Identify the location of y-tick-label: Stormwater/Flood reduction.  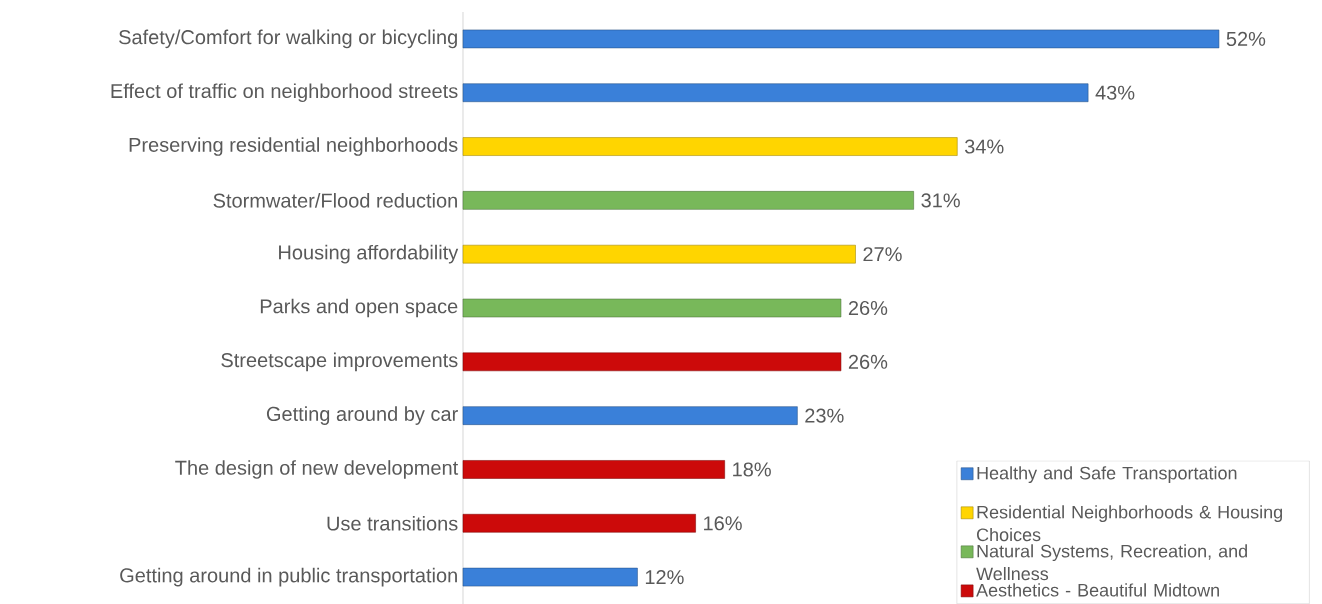
(335, 200).